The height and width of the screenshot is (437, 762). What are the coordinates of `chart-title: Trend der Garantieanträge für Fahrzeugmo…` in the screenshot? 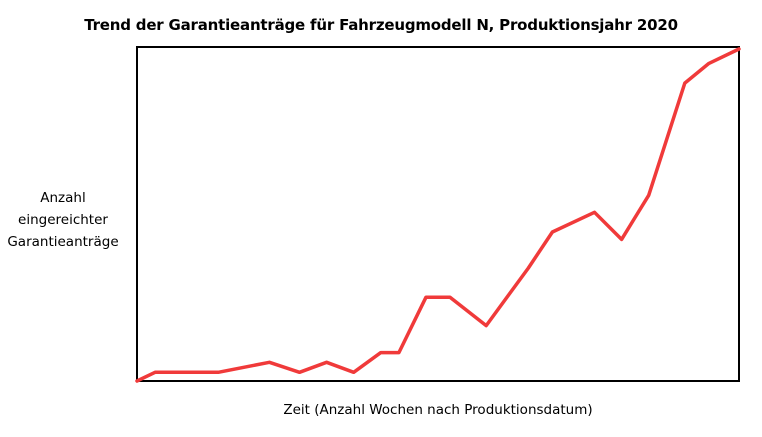 It's located at (381, 25).